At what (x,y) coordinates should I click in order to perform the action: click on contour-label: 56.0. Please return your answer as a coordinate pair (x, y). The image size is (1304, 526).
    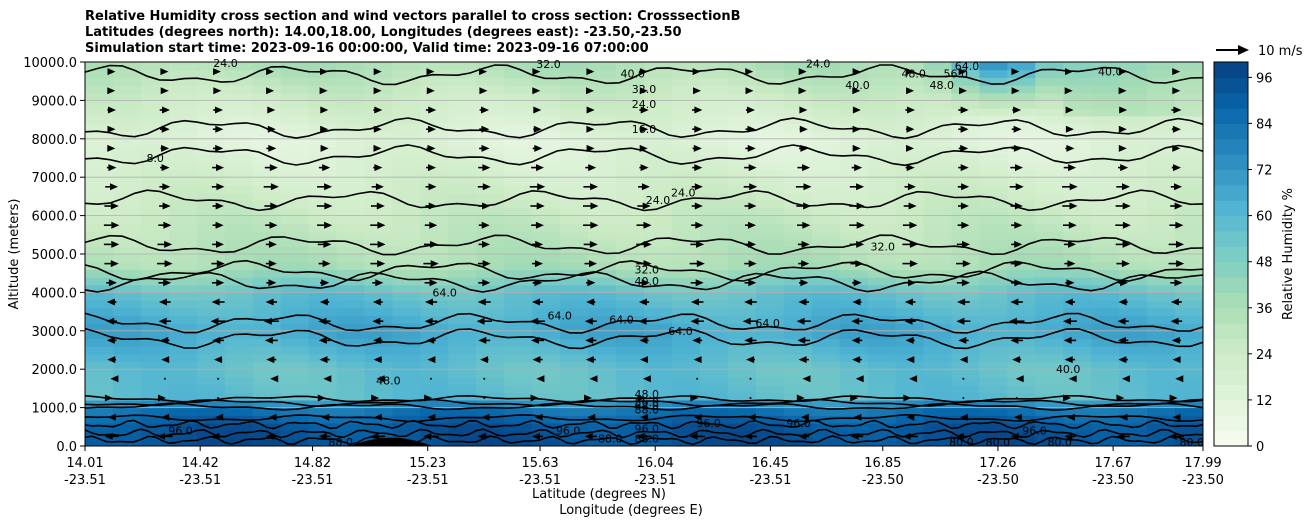
    Looking at the image, I should click on (956, 74).